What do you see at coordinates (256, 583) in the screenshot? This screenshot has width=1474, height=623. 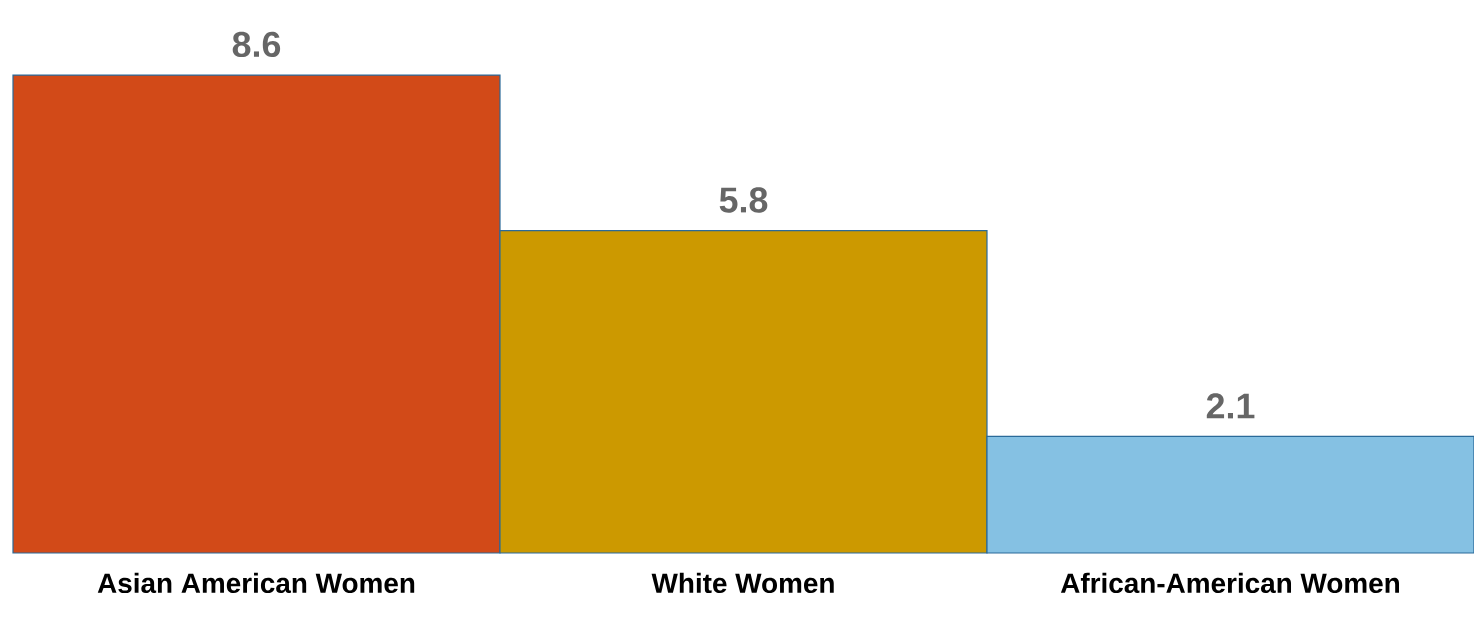 I see `x-tick-label: Asian American Women` at bounding box center [256, 583].